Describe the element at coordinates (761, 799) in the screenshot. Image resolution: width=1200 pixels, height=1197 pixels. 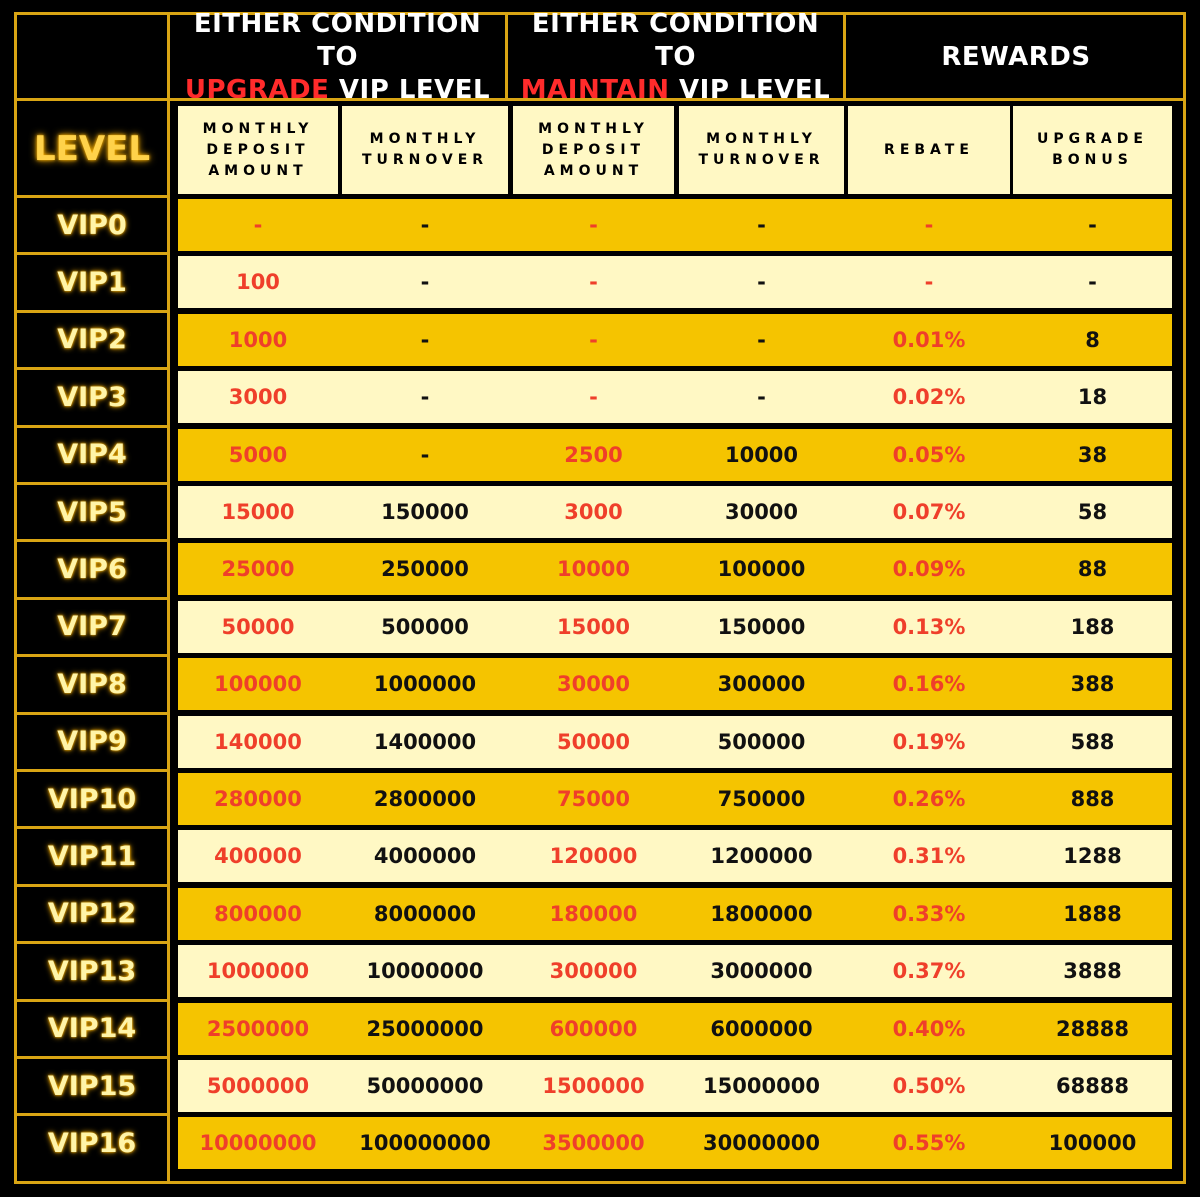
I see `table-cell: 750000` at that location.